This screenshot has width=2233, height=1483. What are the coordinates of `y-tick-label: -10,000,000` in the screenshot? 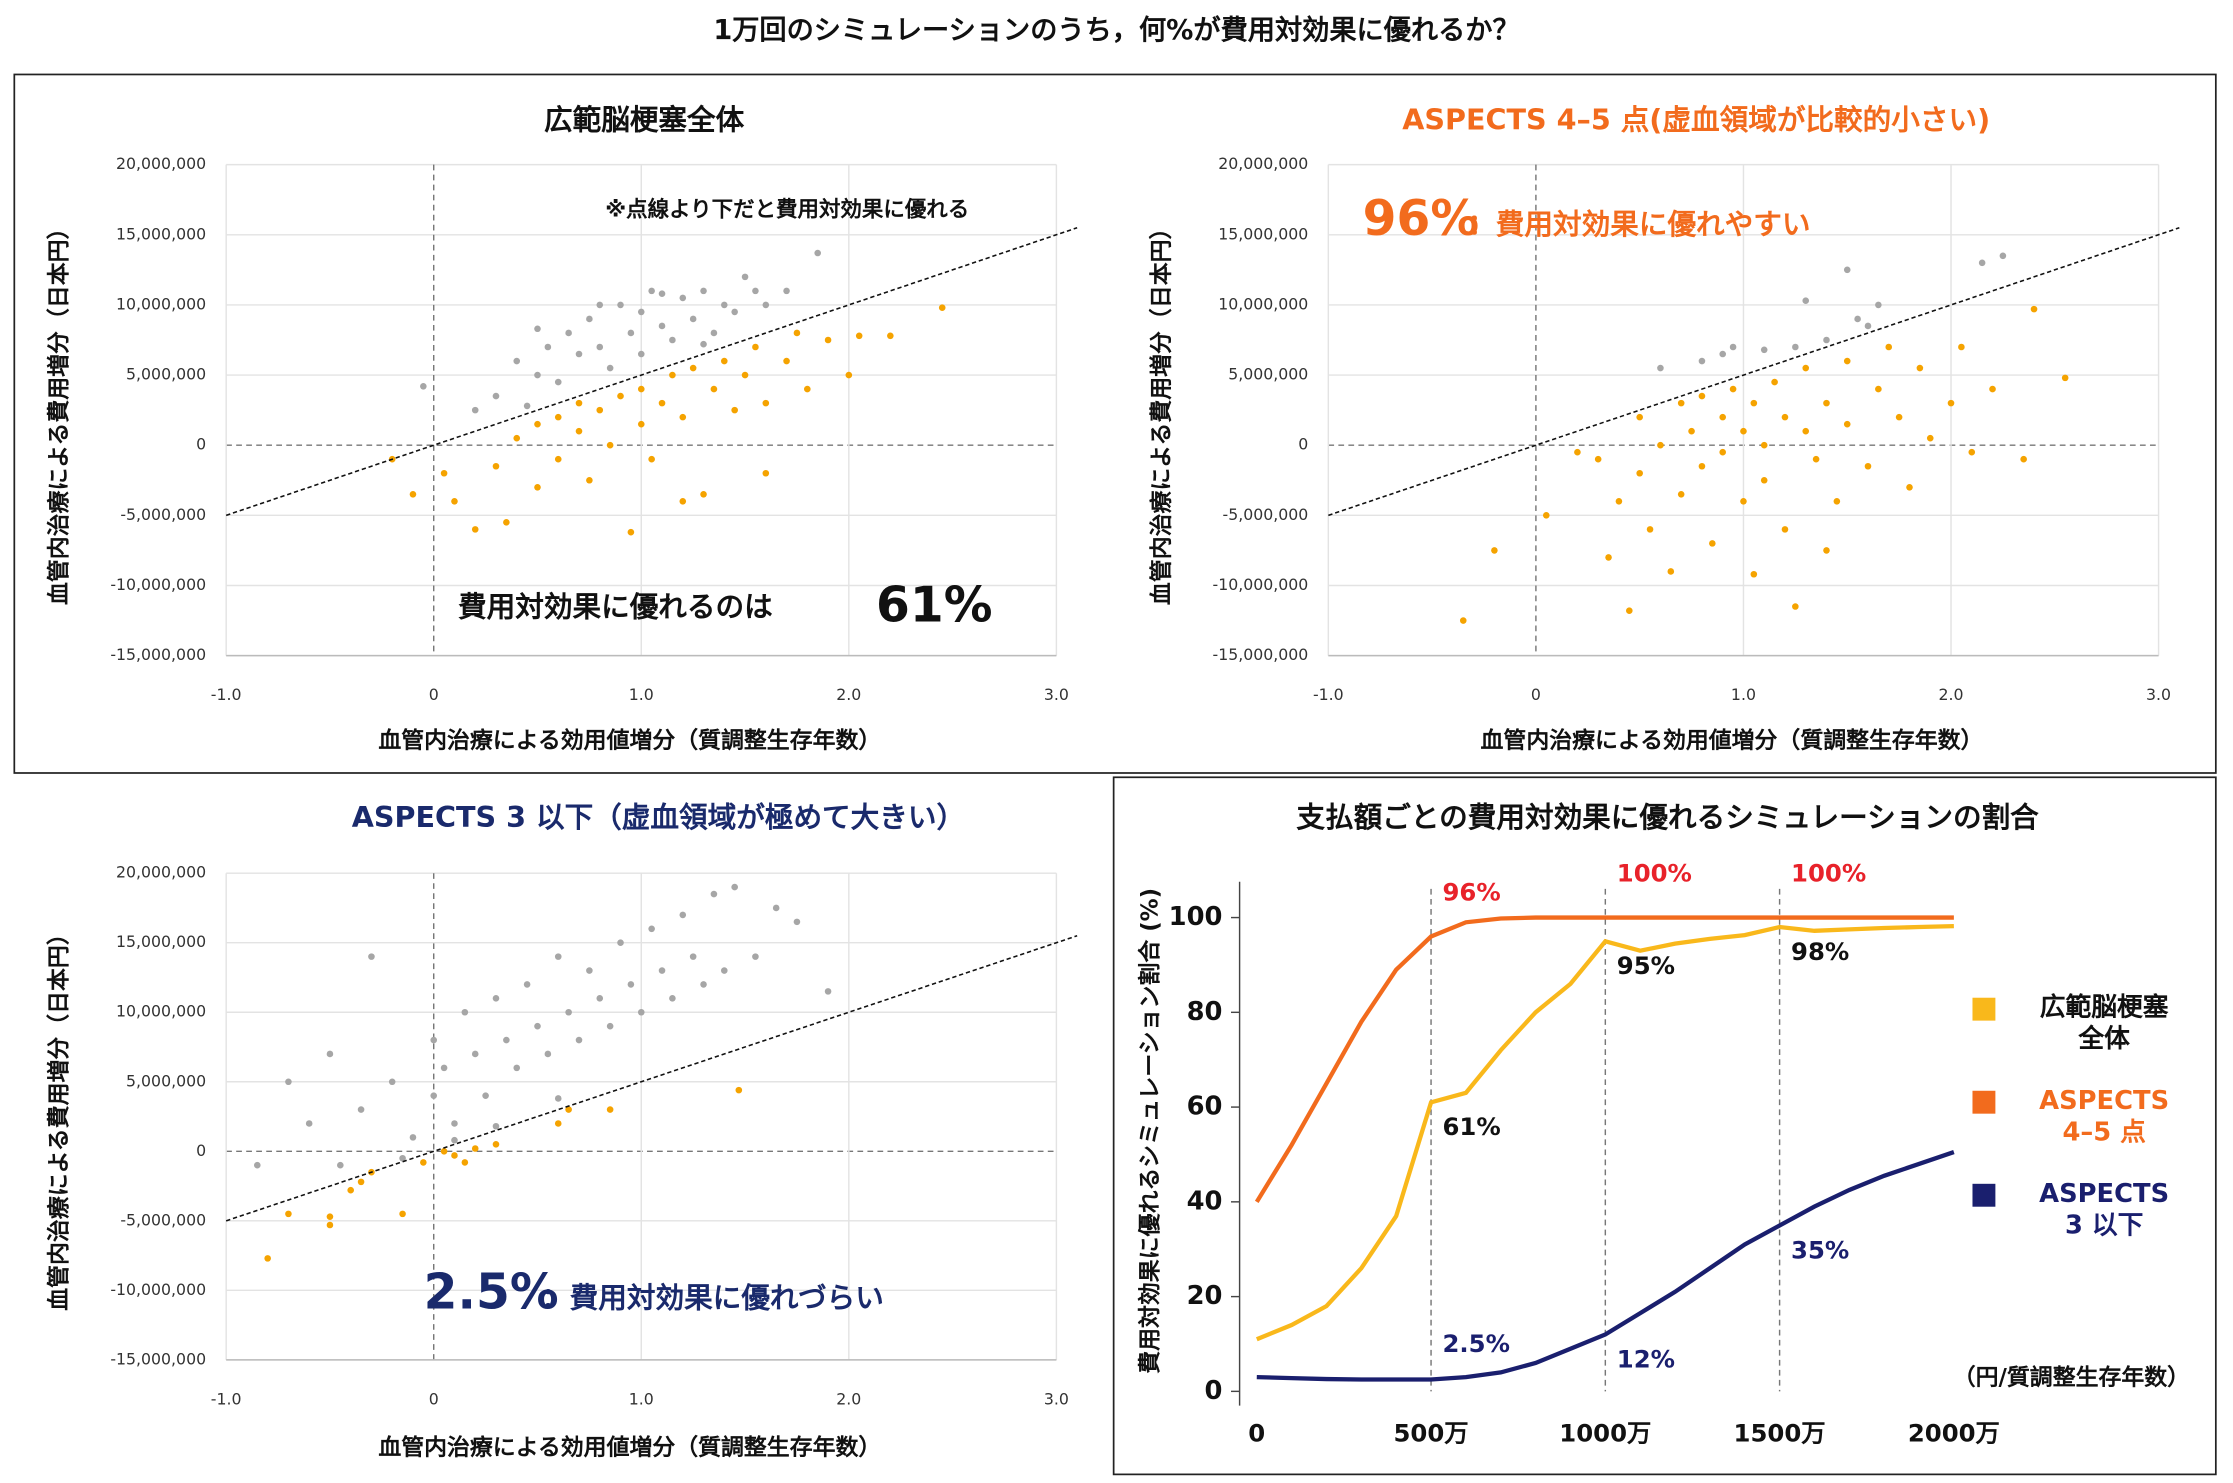 It's located at (158, 1289).